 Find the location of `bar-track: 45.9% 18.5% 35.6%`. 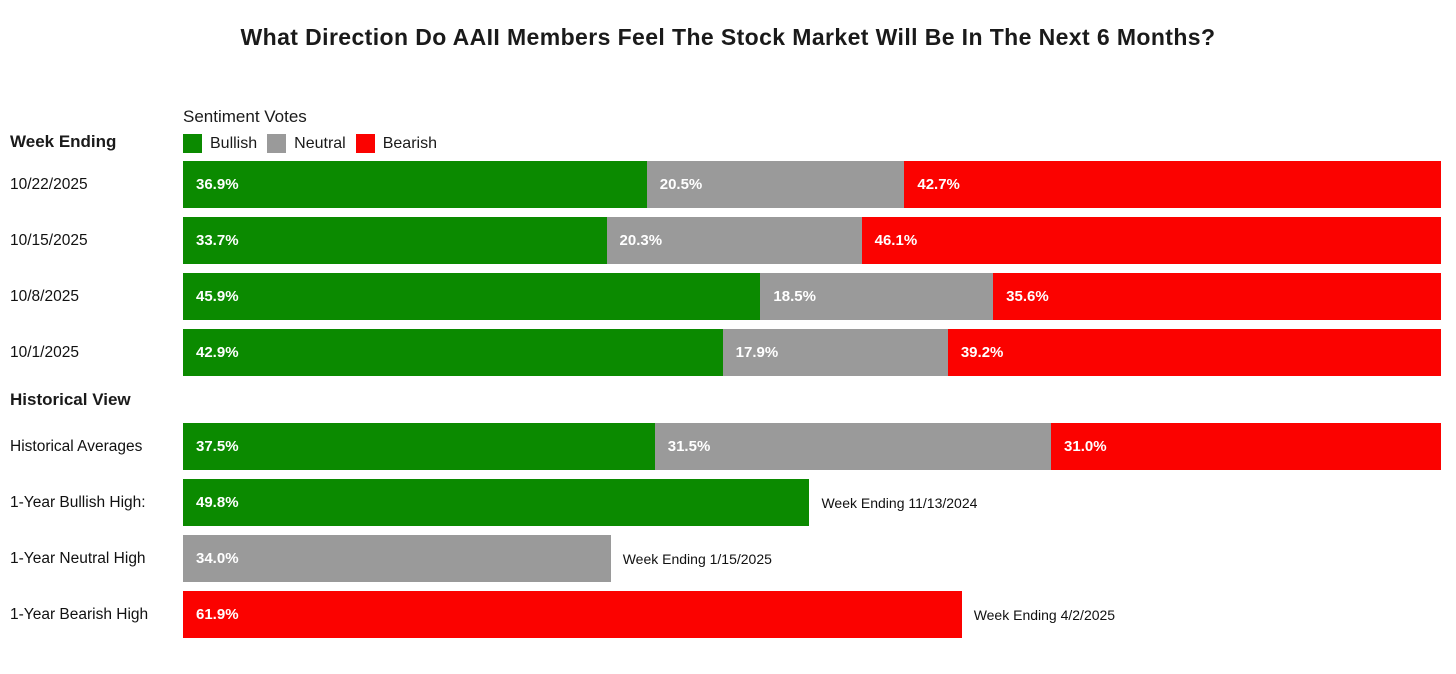

bar-track: 45.9% 18.5% 35.6% is located at coordinates (812, 296).